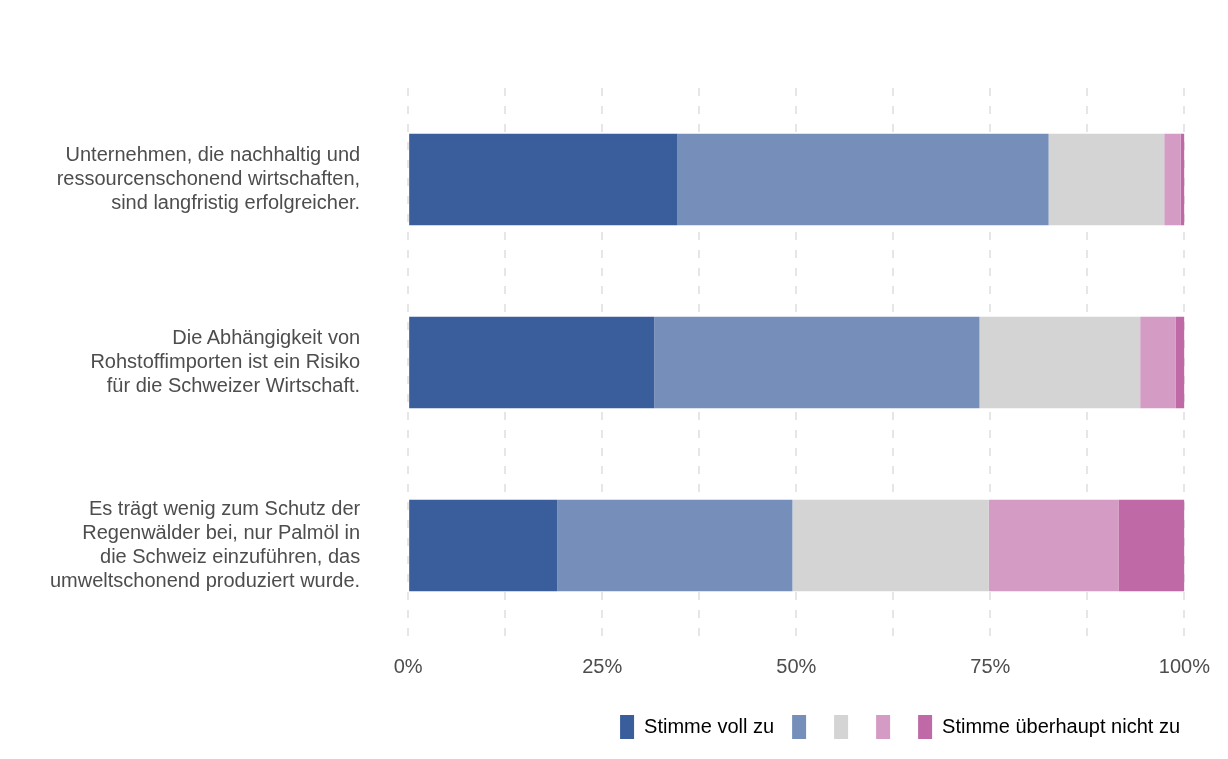  I want to click on x-tick-label: 75%, so click(990, 665).